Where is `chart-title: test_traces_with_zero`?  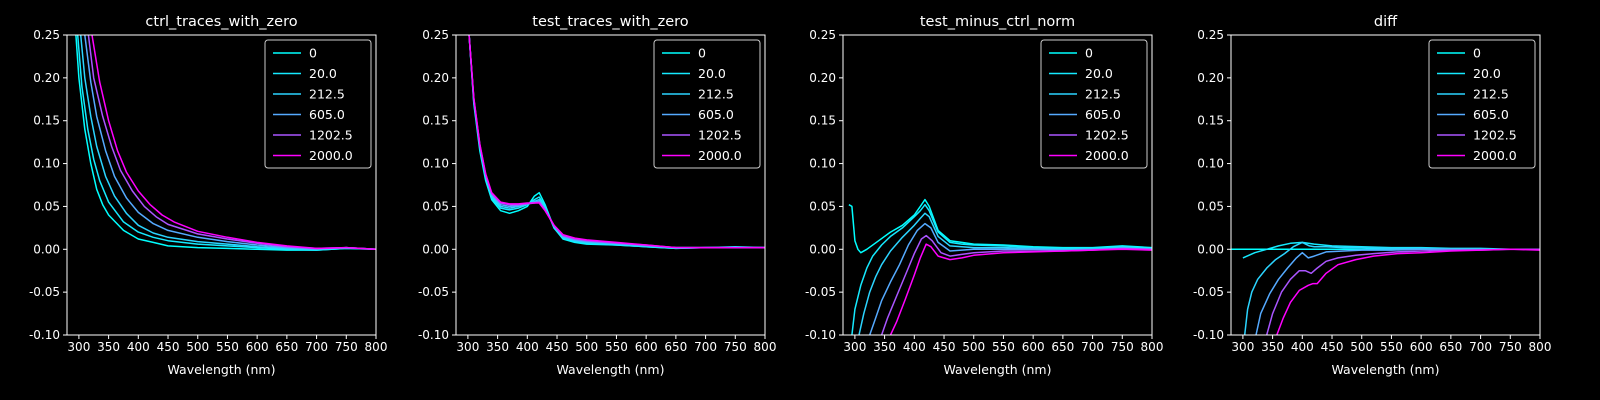 chart-title: test_traces_with_zero is located at coordinates (610, 22).